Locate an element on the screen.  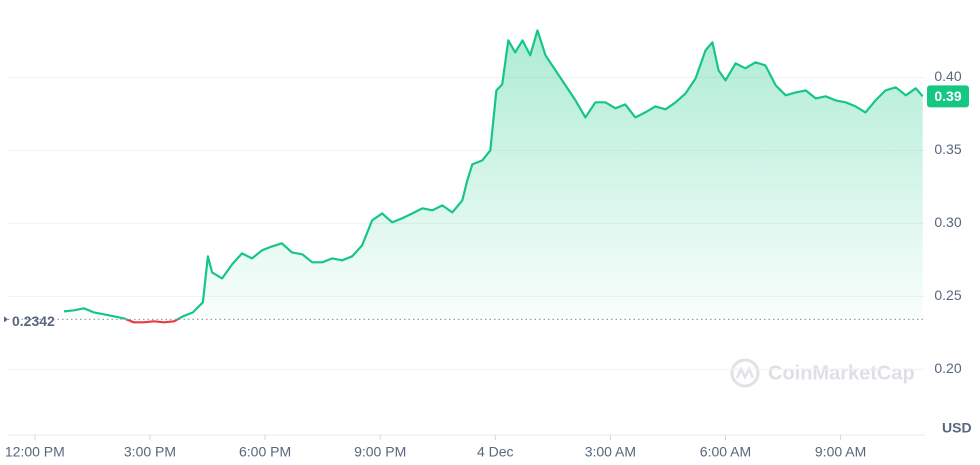
x-tick-label: 4 Dec is located at coordinates (495, 452).